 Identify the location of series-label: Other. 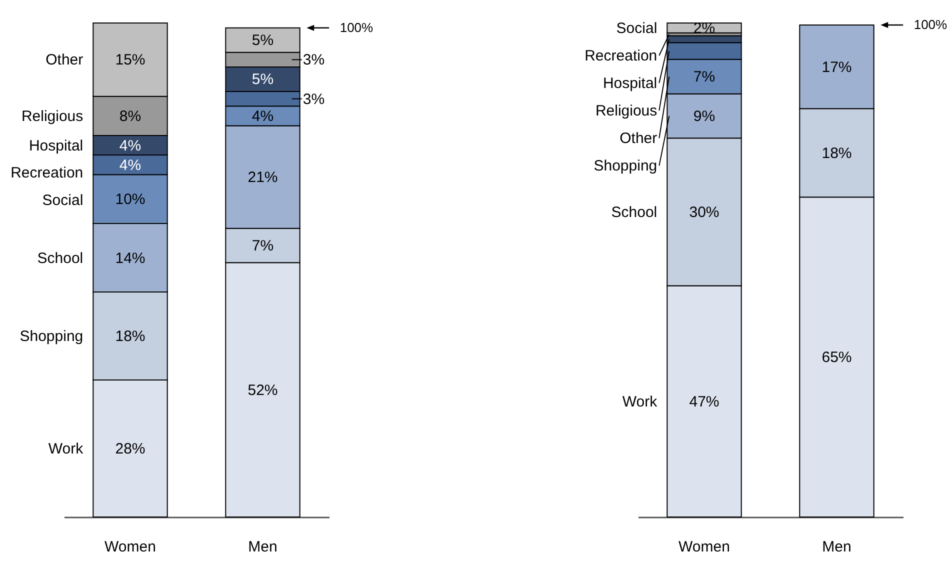
(65, 60).